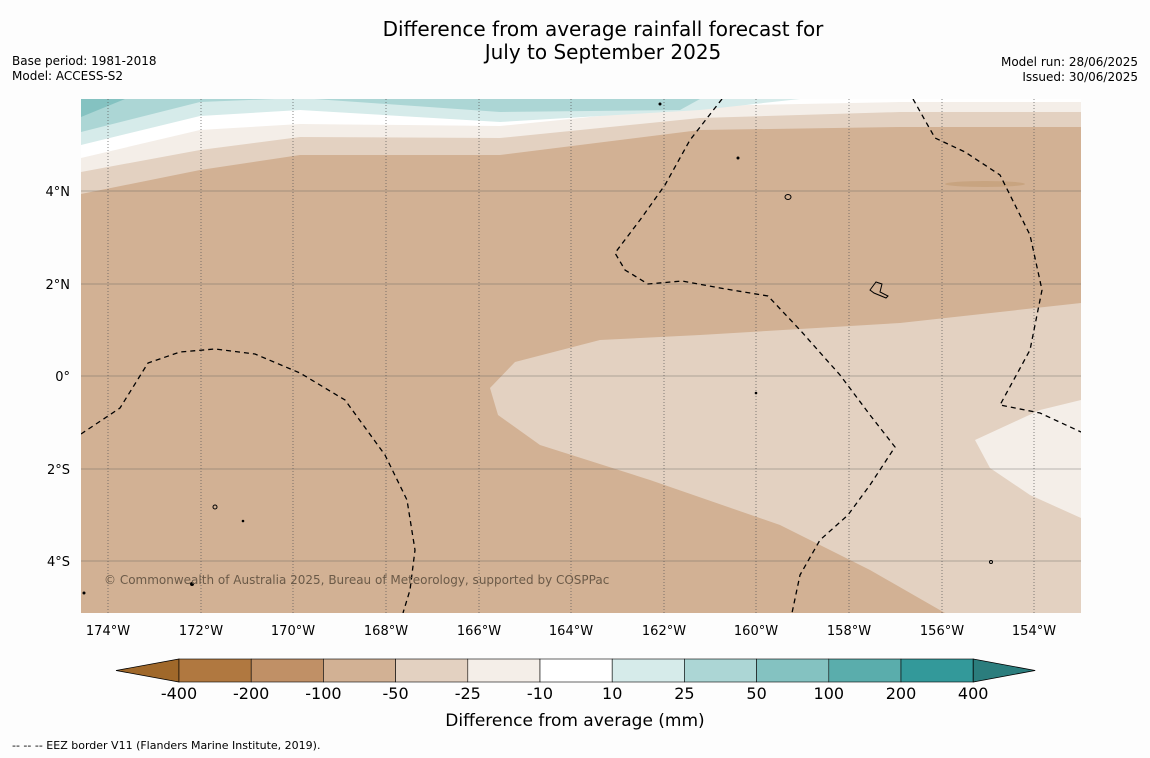 This screenshot has height=758, width=1150. I want to click on lat-label: 4°S, so click(58, 562).